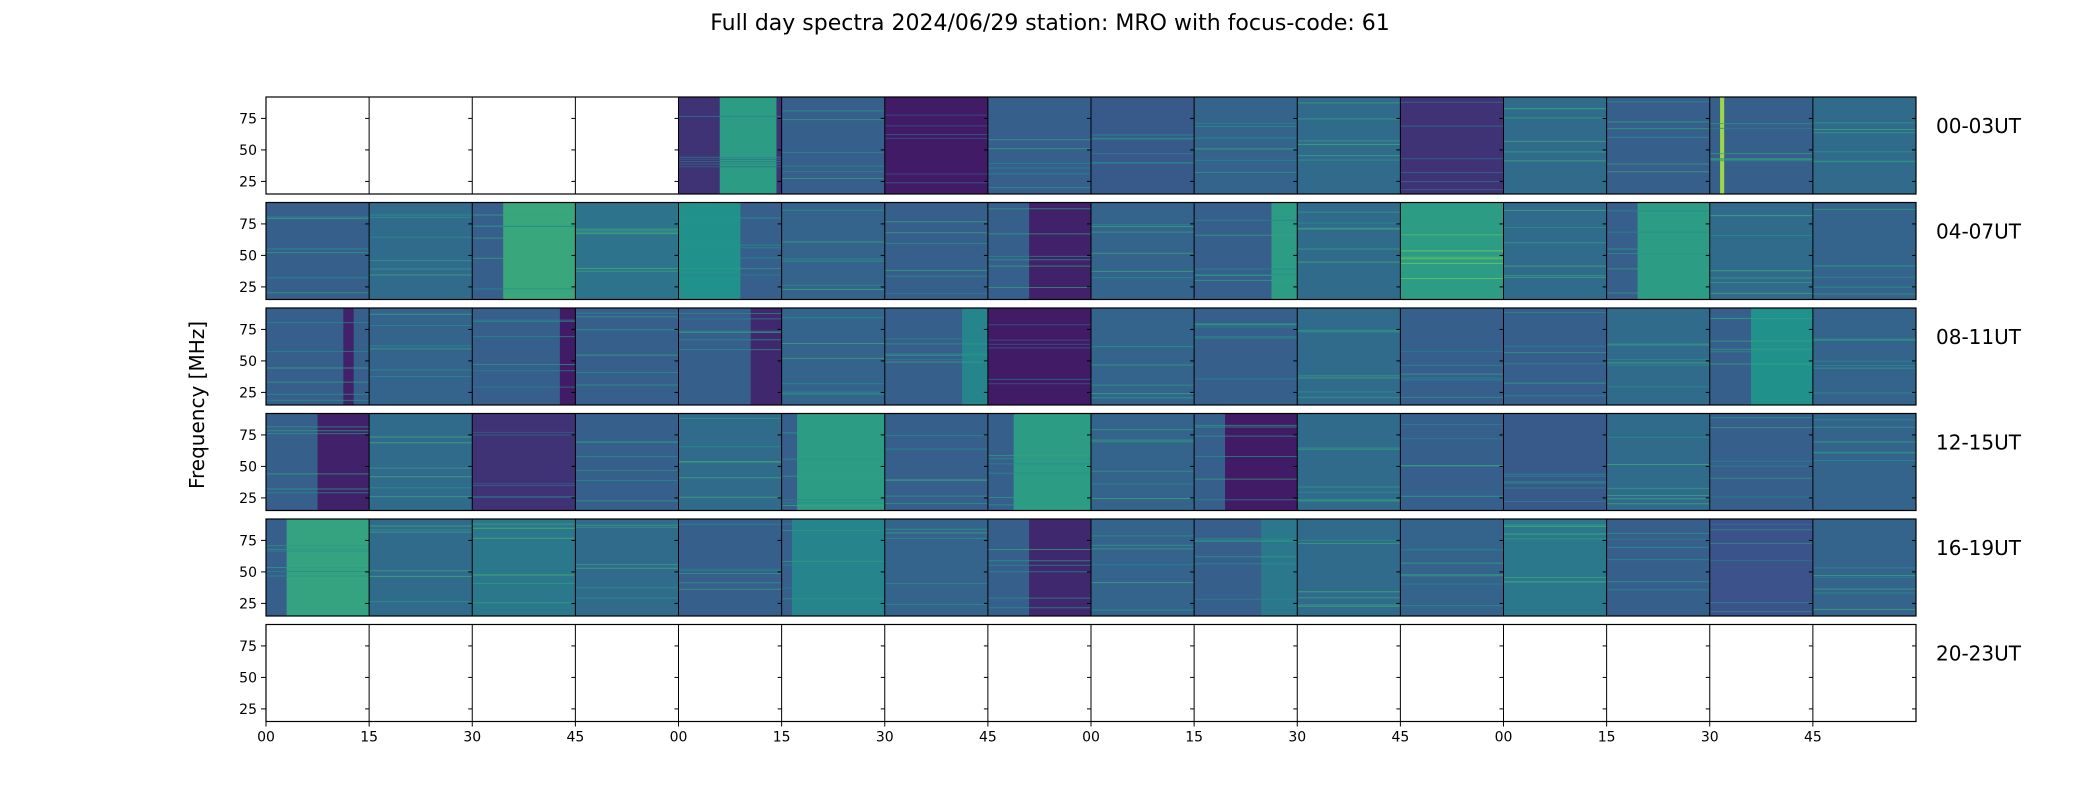  I want to click on row-label: 00-03UT, so click(1979, 126).